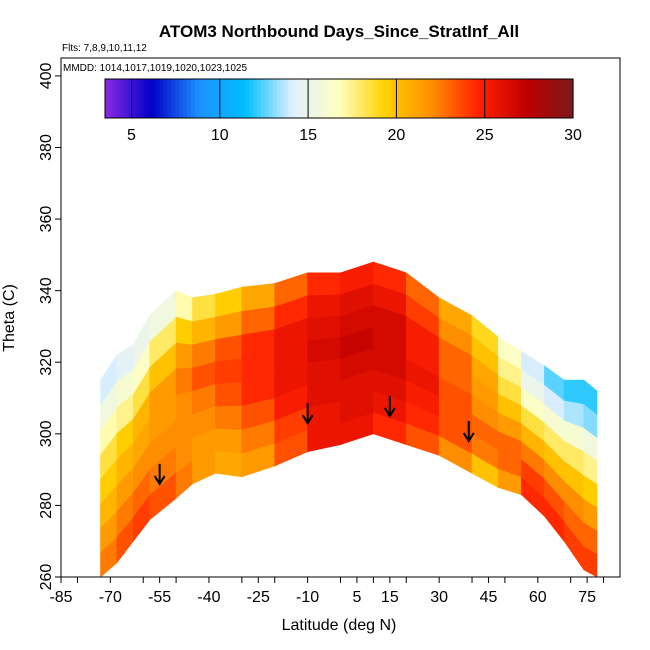 This screenshot has width=650, height=650. Describe the element at coordinates (46, 75) in the screenshot. I see `y-tick-label: 400` at that location.